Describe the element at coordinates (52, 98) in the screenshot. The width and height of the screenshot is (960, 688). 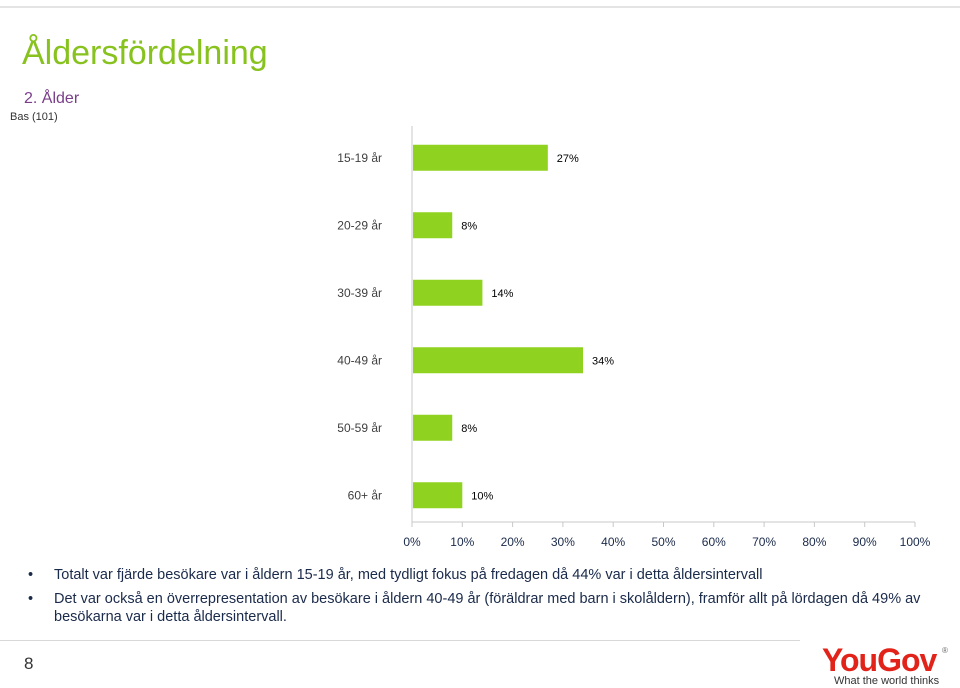
I see `question-label: 2. Ålder` at that location.